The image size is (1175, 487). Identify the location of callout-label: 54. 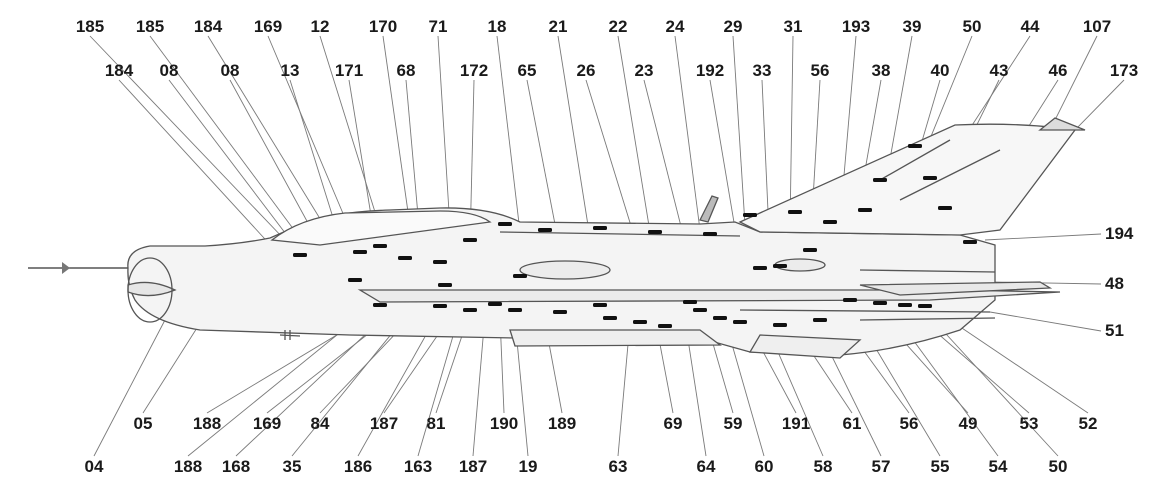
(998, 466).